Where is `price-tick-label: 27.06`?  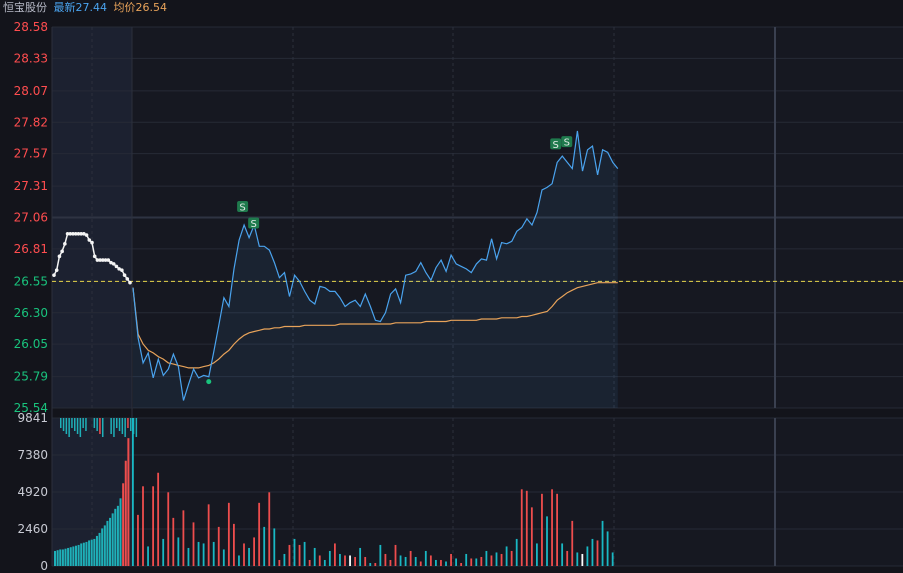
price-tick-label: 27.06 is located at coordinates (31, 218).